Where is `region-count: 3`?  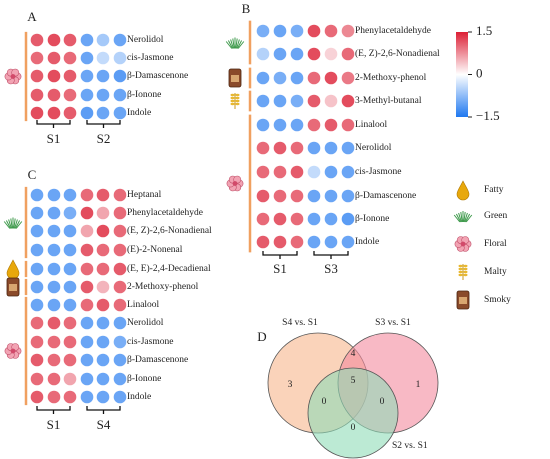
region-count: 3 is located at coordinates (290, 385).